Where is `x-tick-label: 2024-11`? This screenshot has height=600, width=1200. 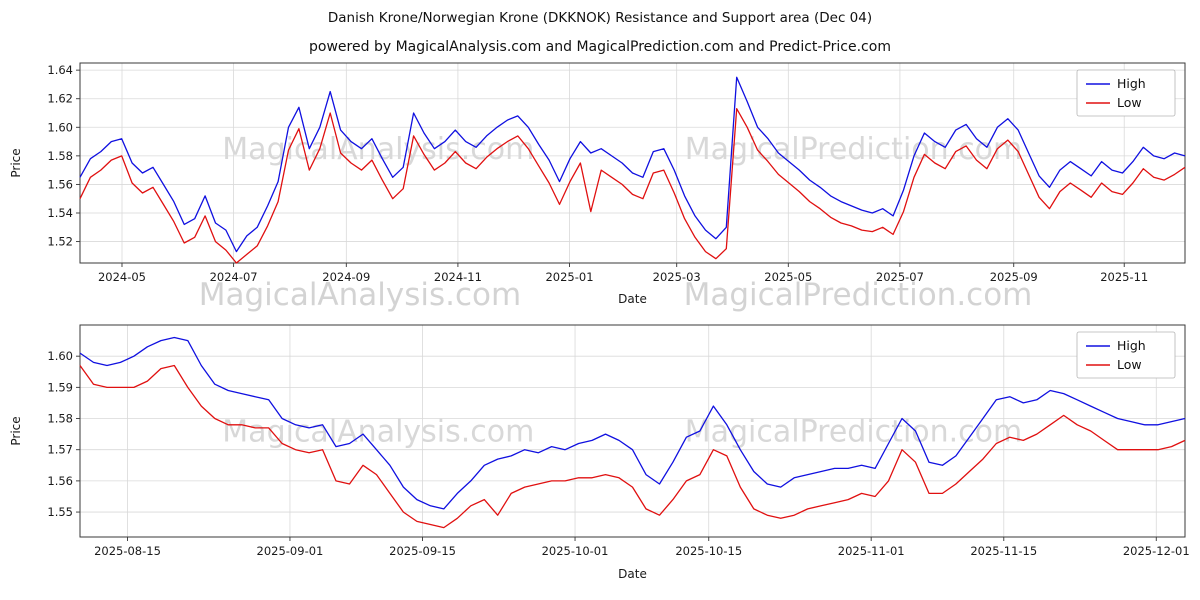 x-tick-label: 2024-11 is located at coordinates (458, 277).